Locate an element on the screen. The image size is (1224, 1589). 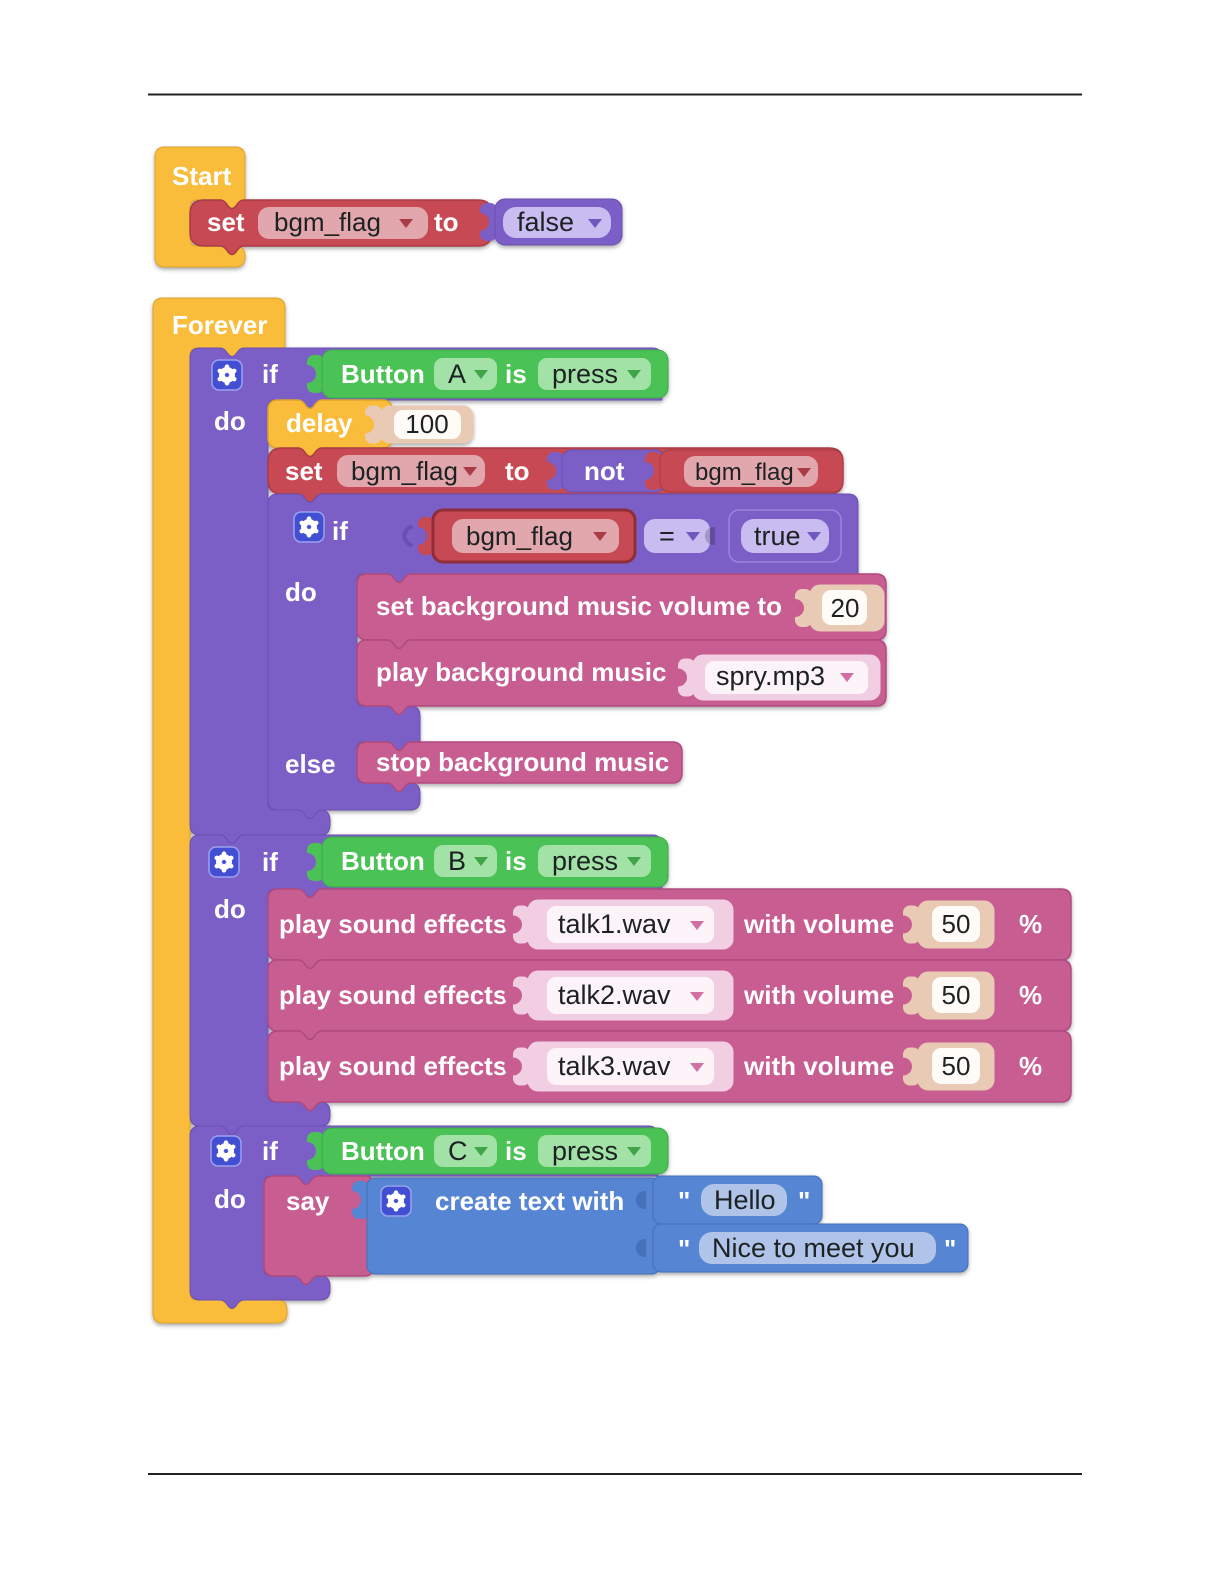
svg-text: Nice to meet you is located at coordinates (813, 1248).